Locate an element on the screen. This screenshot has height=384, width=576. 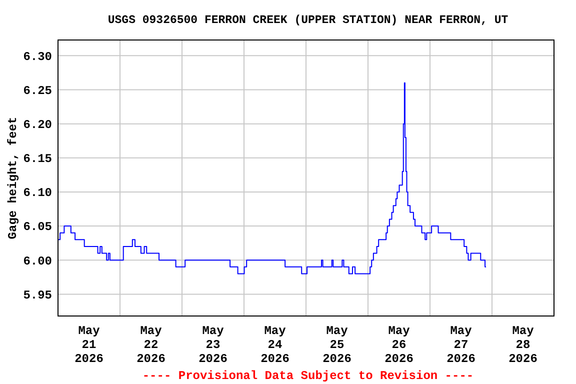
y-tick-label: 6.05 is located at coordinates (37, 227).